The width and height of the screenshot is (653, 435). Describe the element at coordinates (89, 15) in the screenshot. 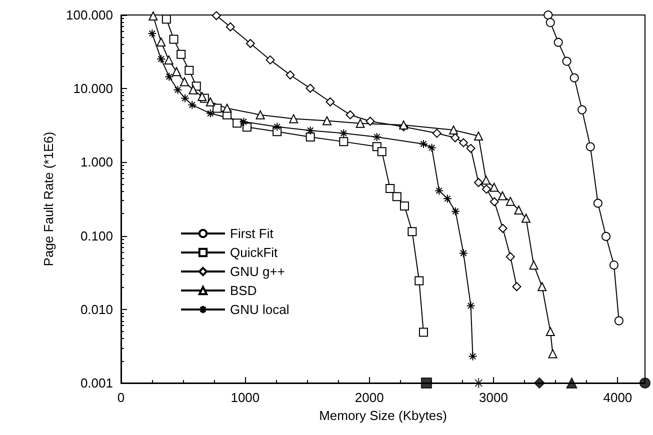

I see `y-tick-label: 100.000` at that location.